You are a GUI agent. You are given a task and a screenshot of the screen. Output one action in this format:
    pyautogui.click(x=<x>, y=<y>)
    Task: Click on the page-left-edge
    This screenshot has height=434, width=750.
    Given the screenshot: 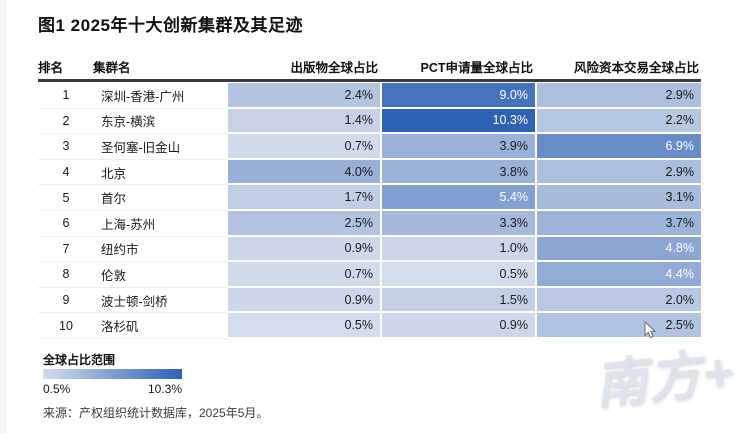 What is the action you would take?
    pyautogui.click(x=3, y=217)
    